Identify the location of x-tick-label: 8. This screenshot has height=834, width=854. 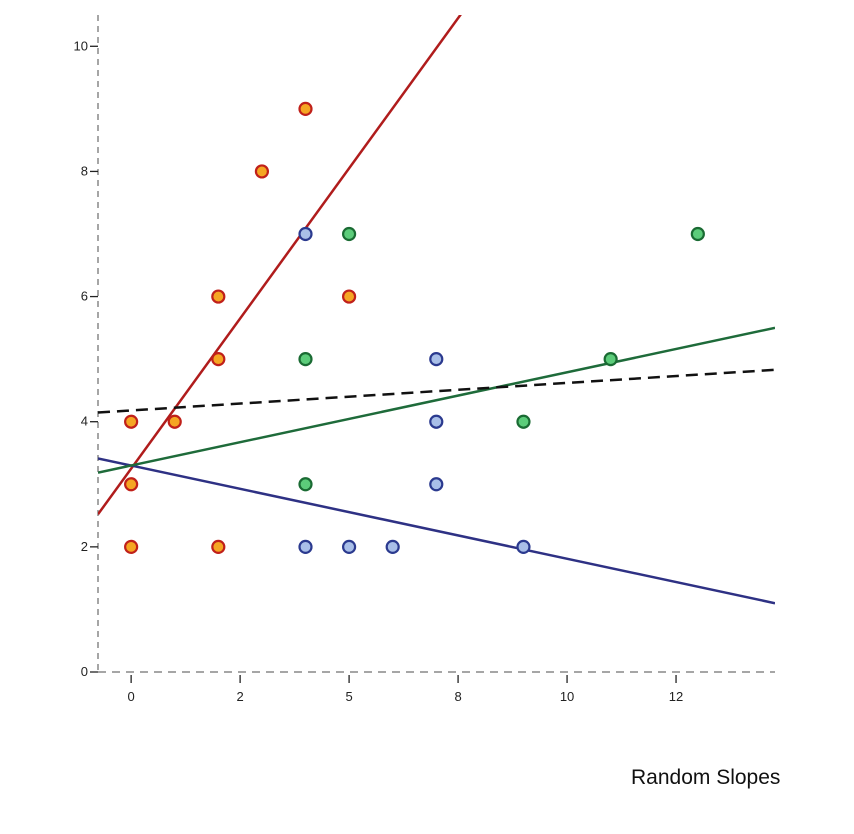
(457, 696).